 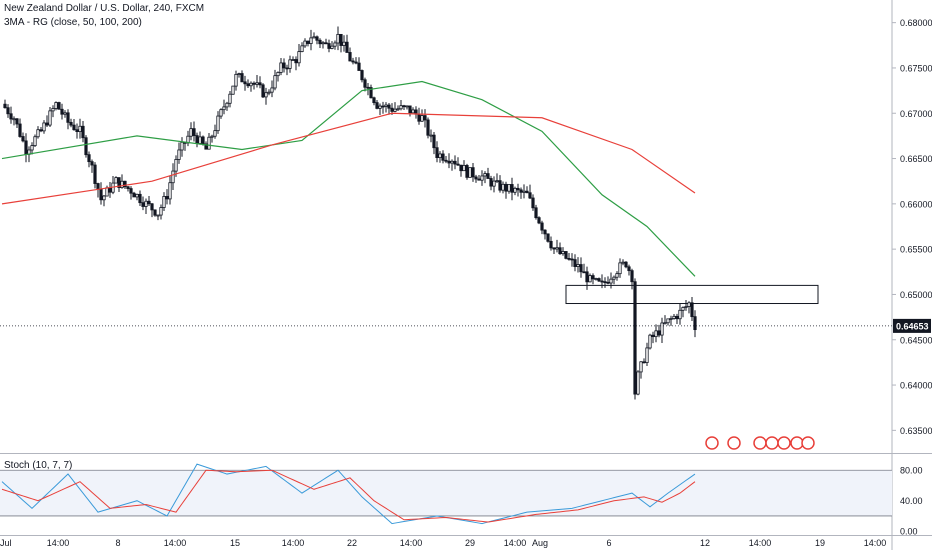 I want to click on price-tick-label: 0.68000, so click(x=916, y=23).